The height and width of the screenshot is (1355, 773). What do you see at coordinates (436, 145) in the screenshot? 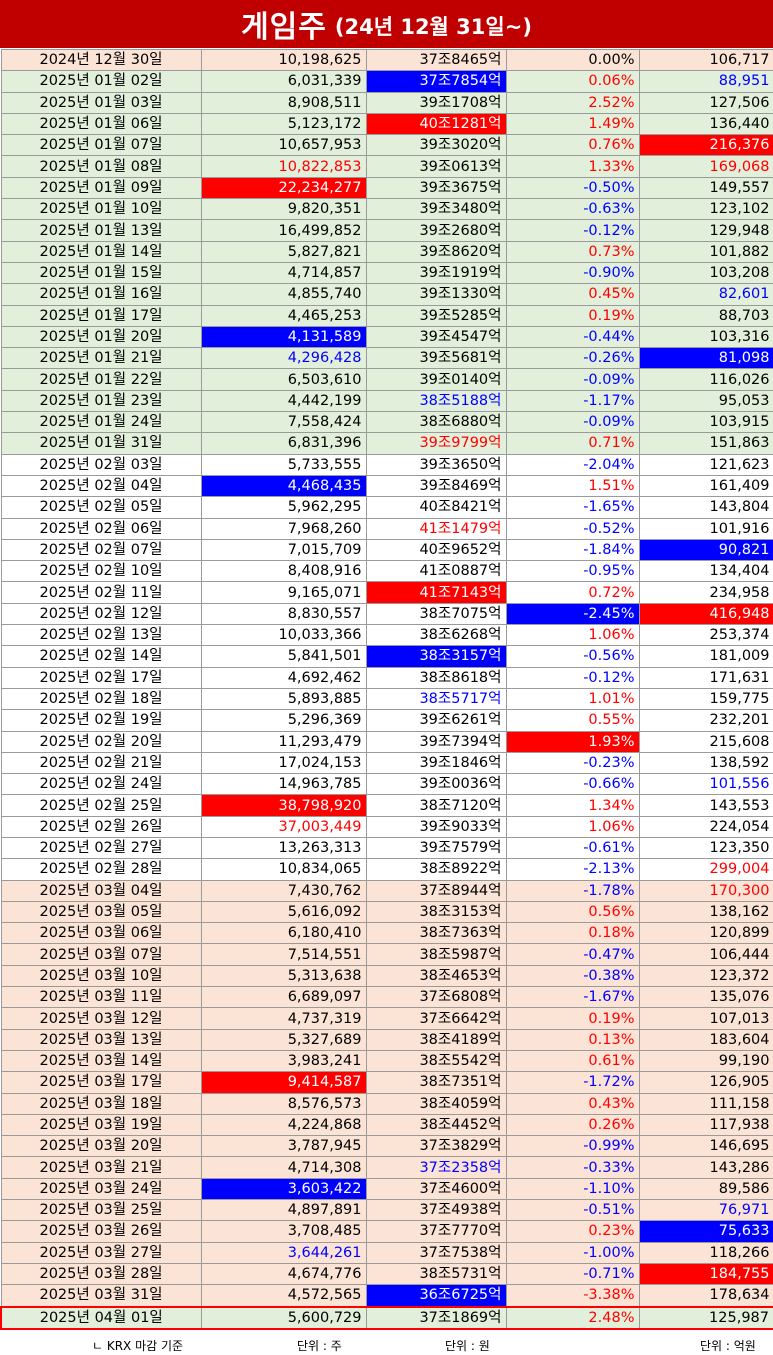
I see `market-cap-cell: 39조3020억` at bounding box center [436, 145].